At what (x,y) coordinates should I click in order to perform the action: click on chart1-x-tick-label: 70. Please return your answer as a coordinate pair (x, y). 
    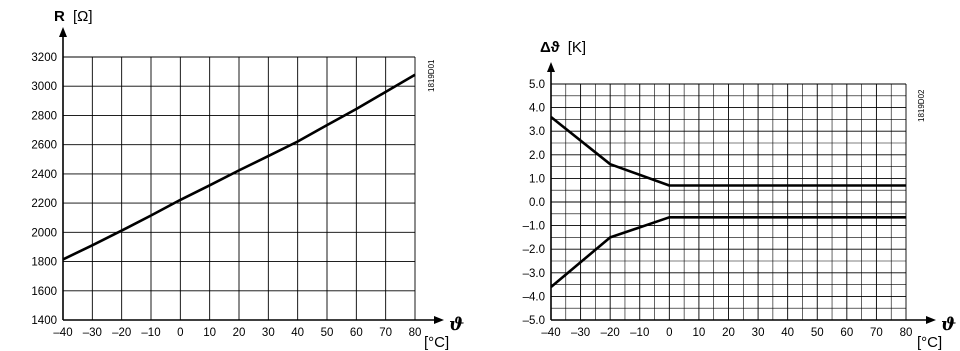
    Looking at the image, I should click on (385, 333).